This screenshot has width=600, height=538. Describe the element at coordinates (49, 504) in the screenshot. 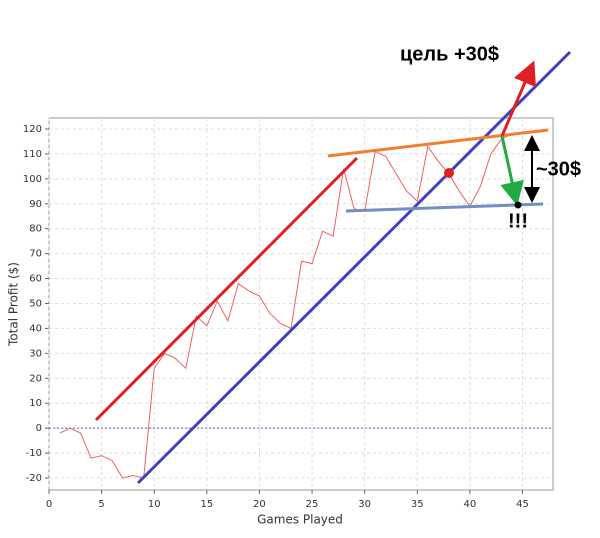

I see `x-tick-label: 0` at that location.